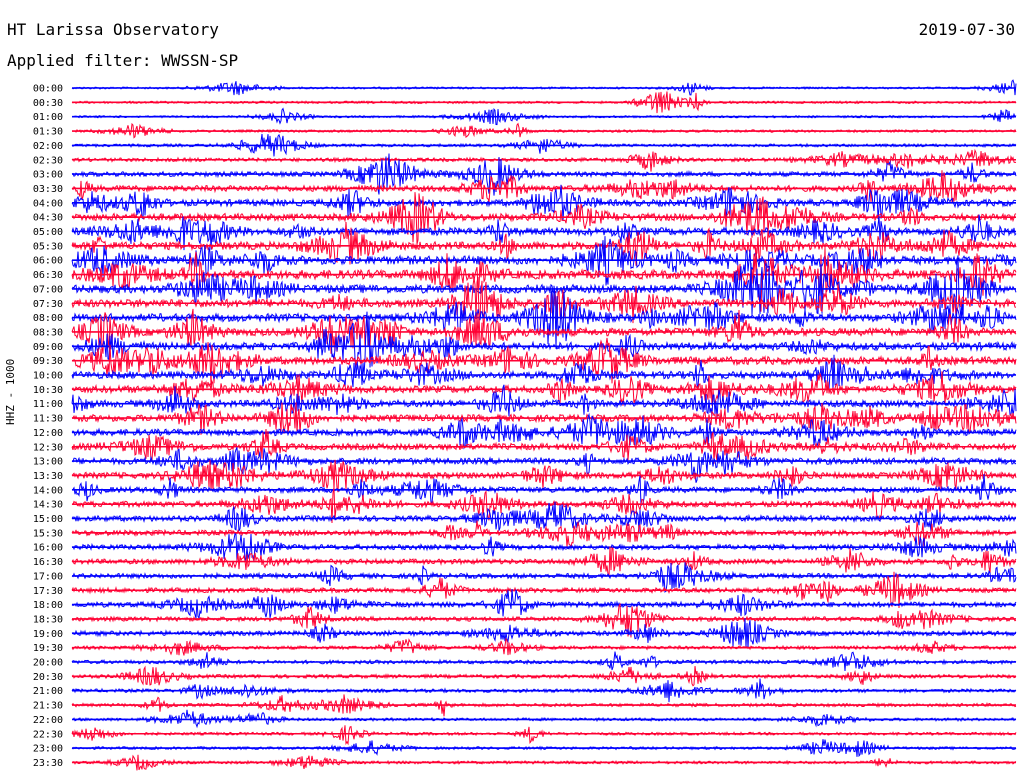 This screenshot has height=780, width=1024. Describe the element at coordinates (48, 189) in the screenshot. I see `hour-label: 03:30` at that location.